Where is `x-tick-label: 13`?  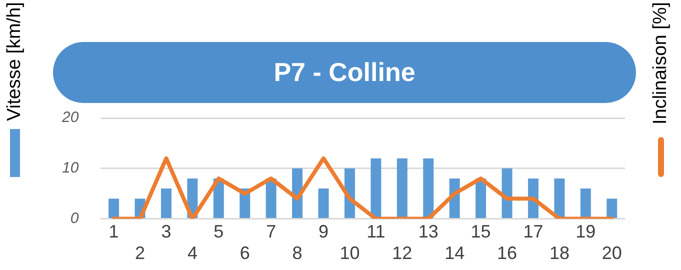
x-tick-label: 13 is located at coordinates (428, 232).